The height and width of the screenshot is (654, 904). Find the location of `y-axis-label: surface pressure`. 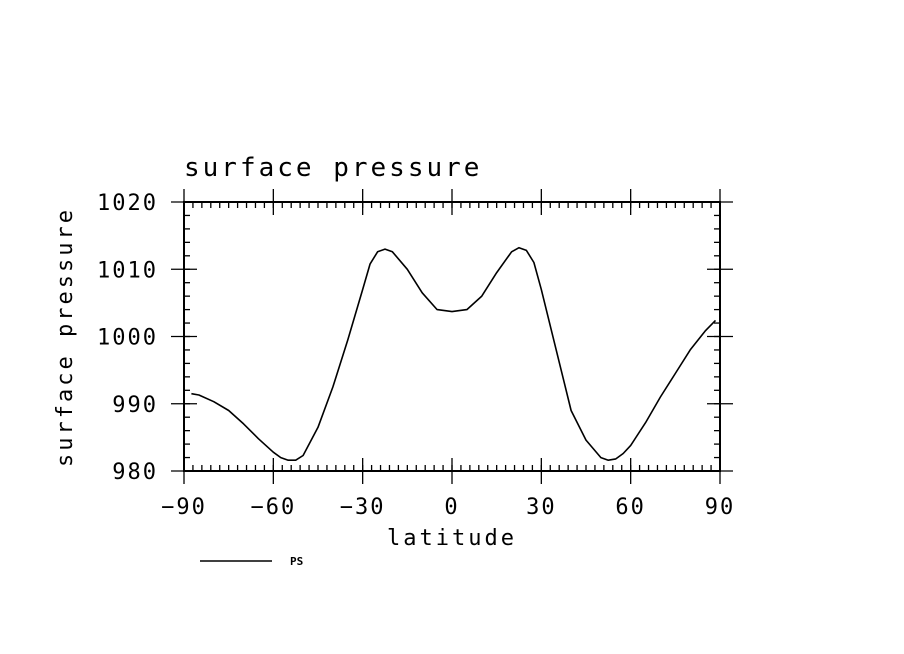

y-axis-label: surface pressure is located at coordinates (65, 337).